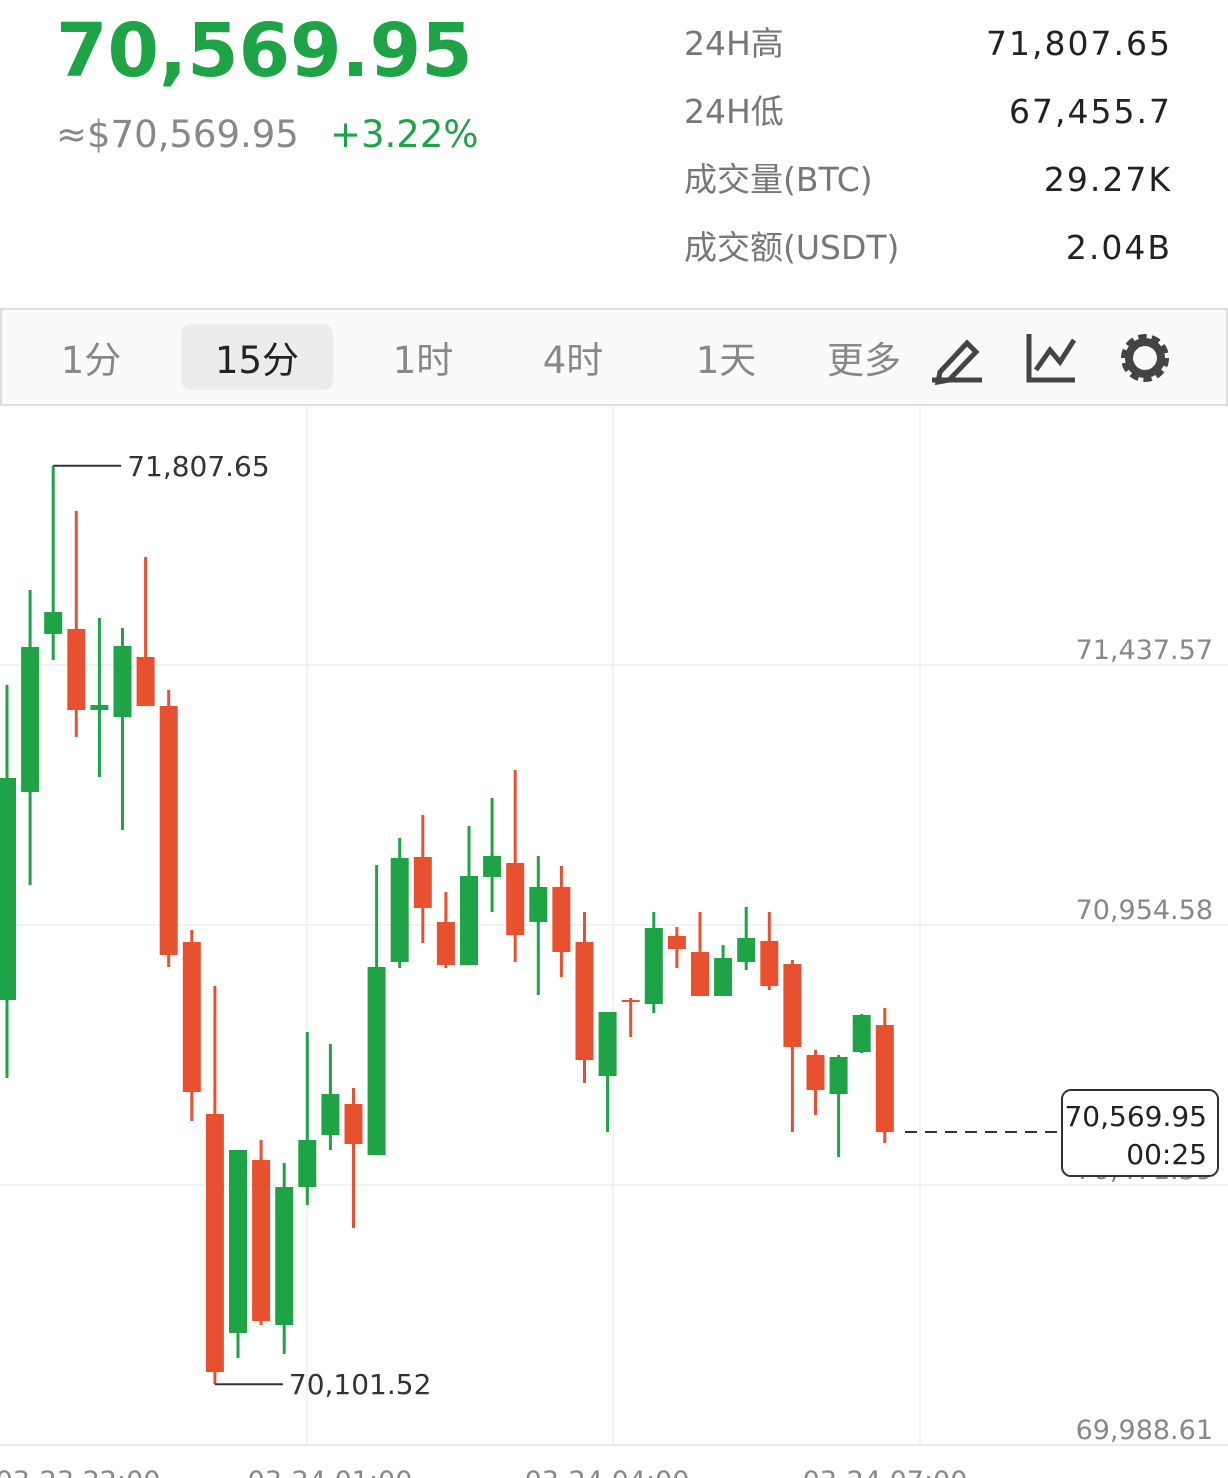 The width and height of the screenshot is (1228, 1478). What do you see at coordinates (1108, 179) in the screenshot?
I see `stat-value: 29.27K` at bounding box center [1108, 179].